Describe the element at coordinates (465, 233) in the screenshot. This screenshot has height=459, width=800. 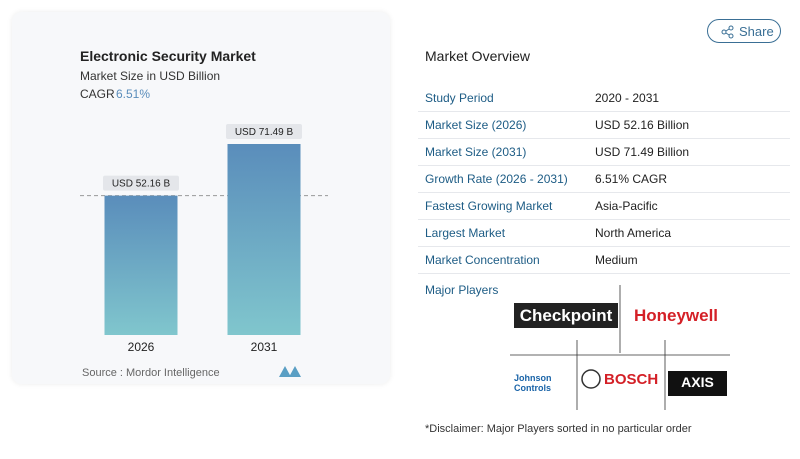
I see `row-label: Largest Market` at that location.